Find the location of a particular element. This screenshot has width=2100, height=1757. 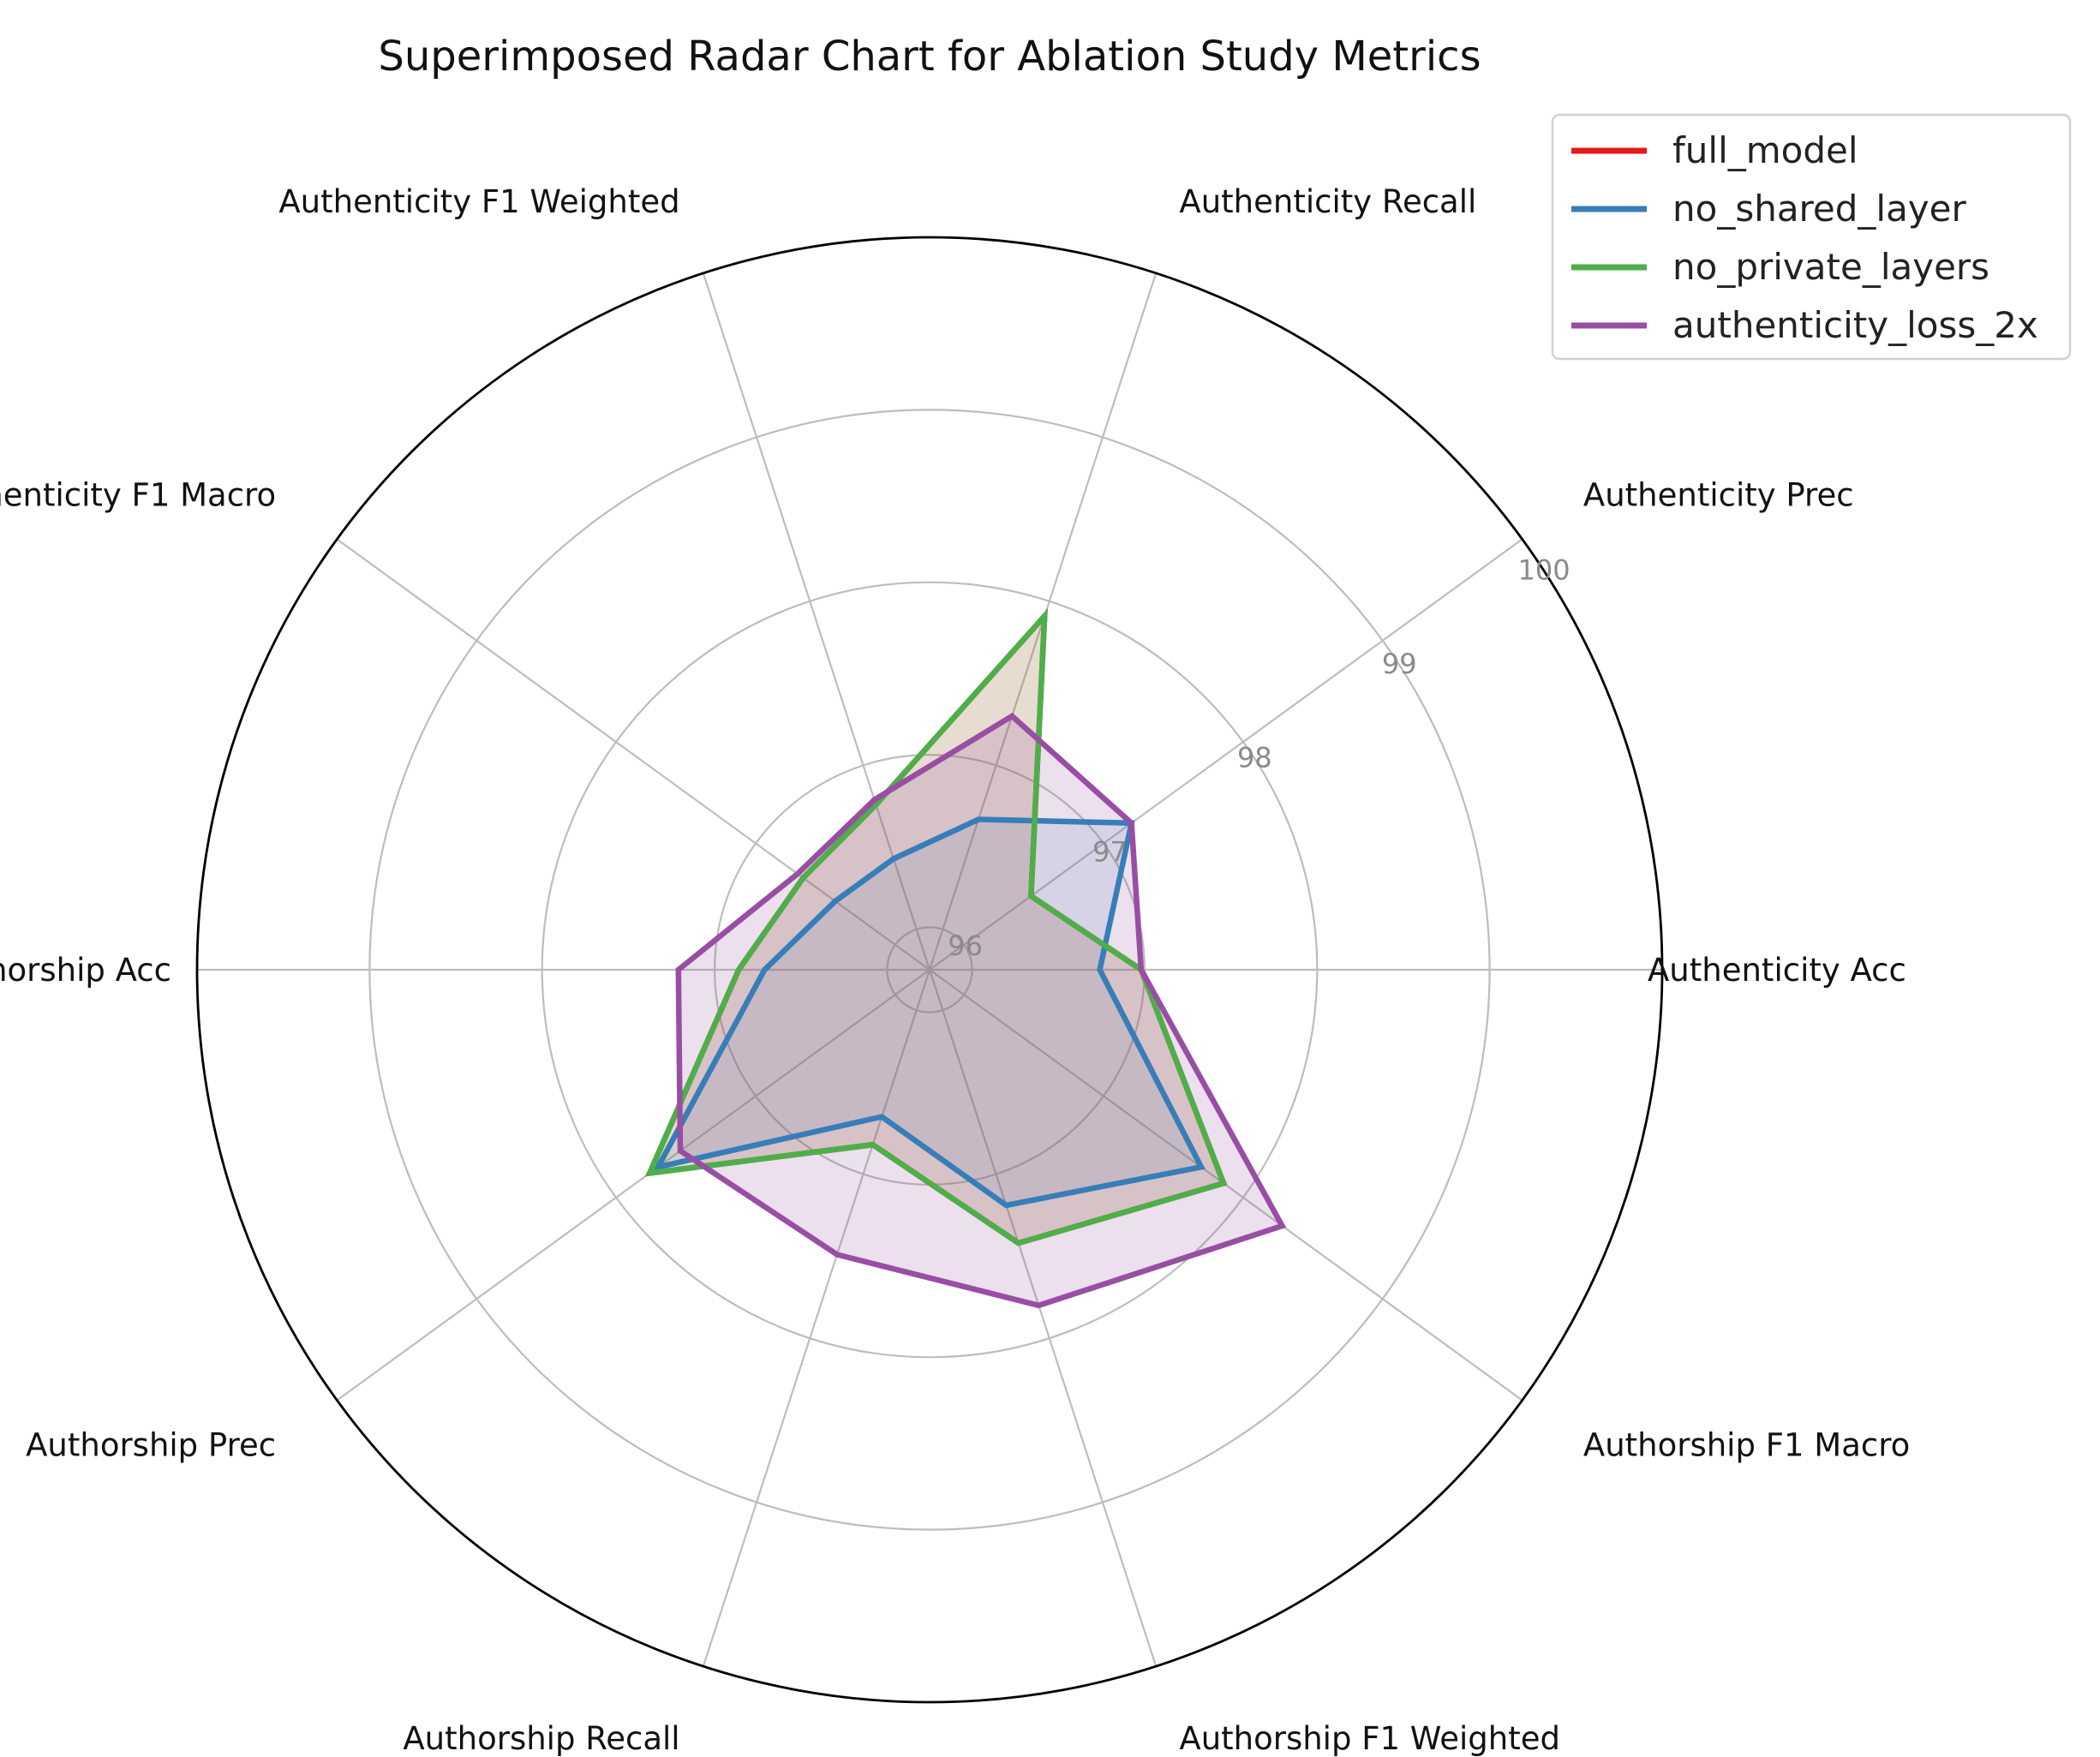

series-area-no_private_layers is located at coordinates (936, 930).